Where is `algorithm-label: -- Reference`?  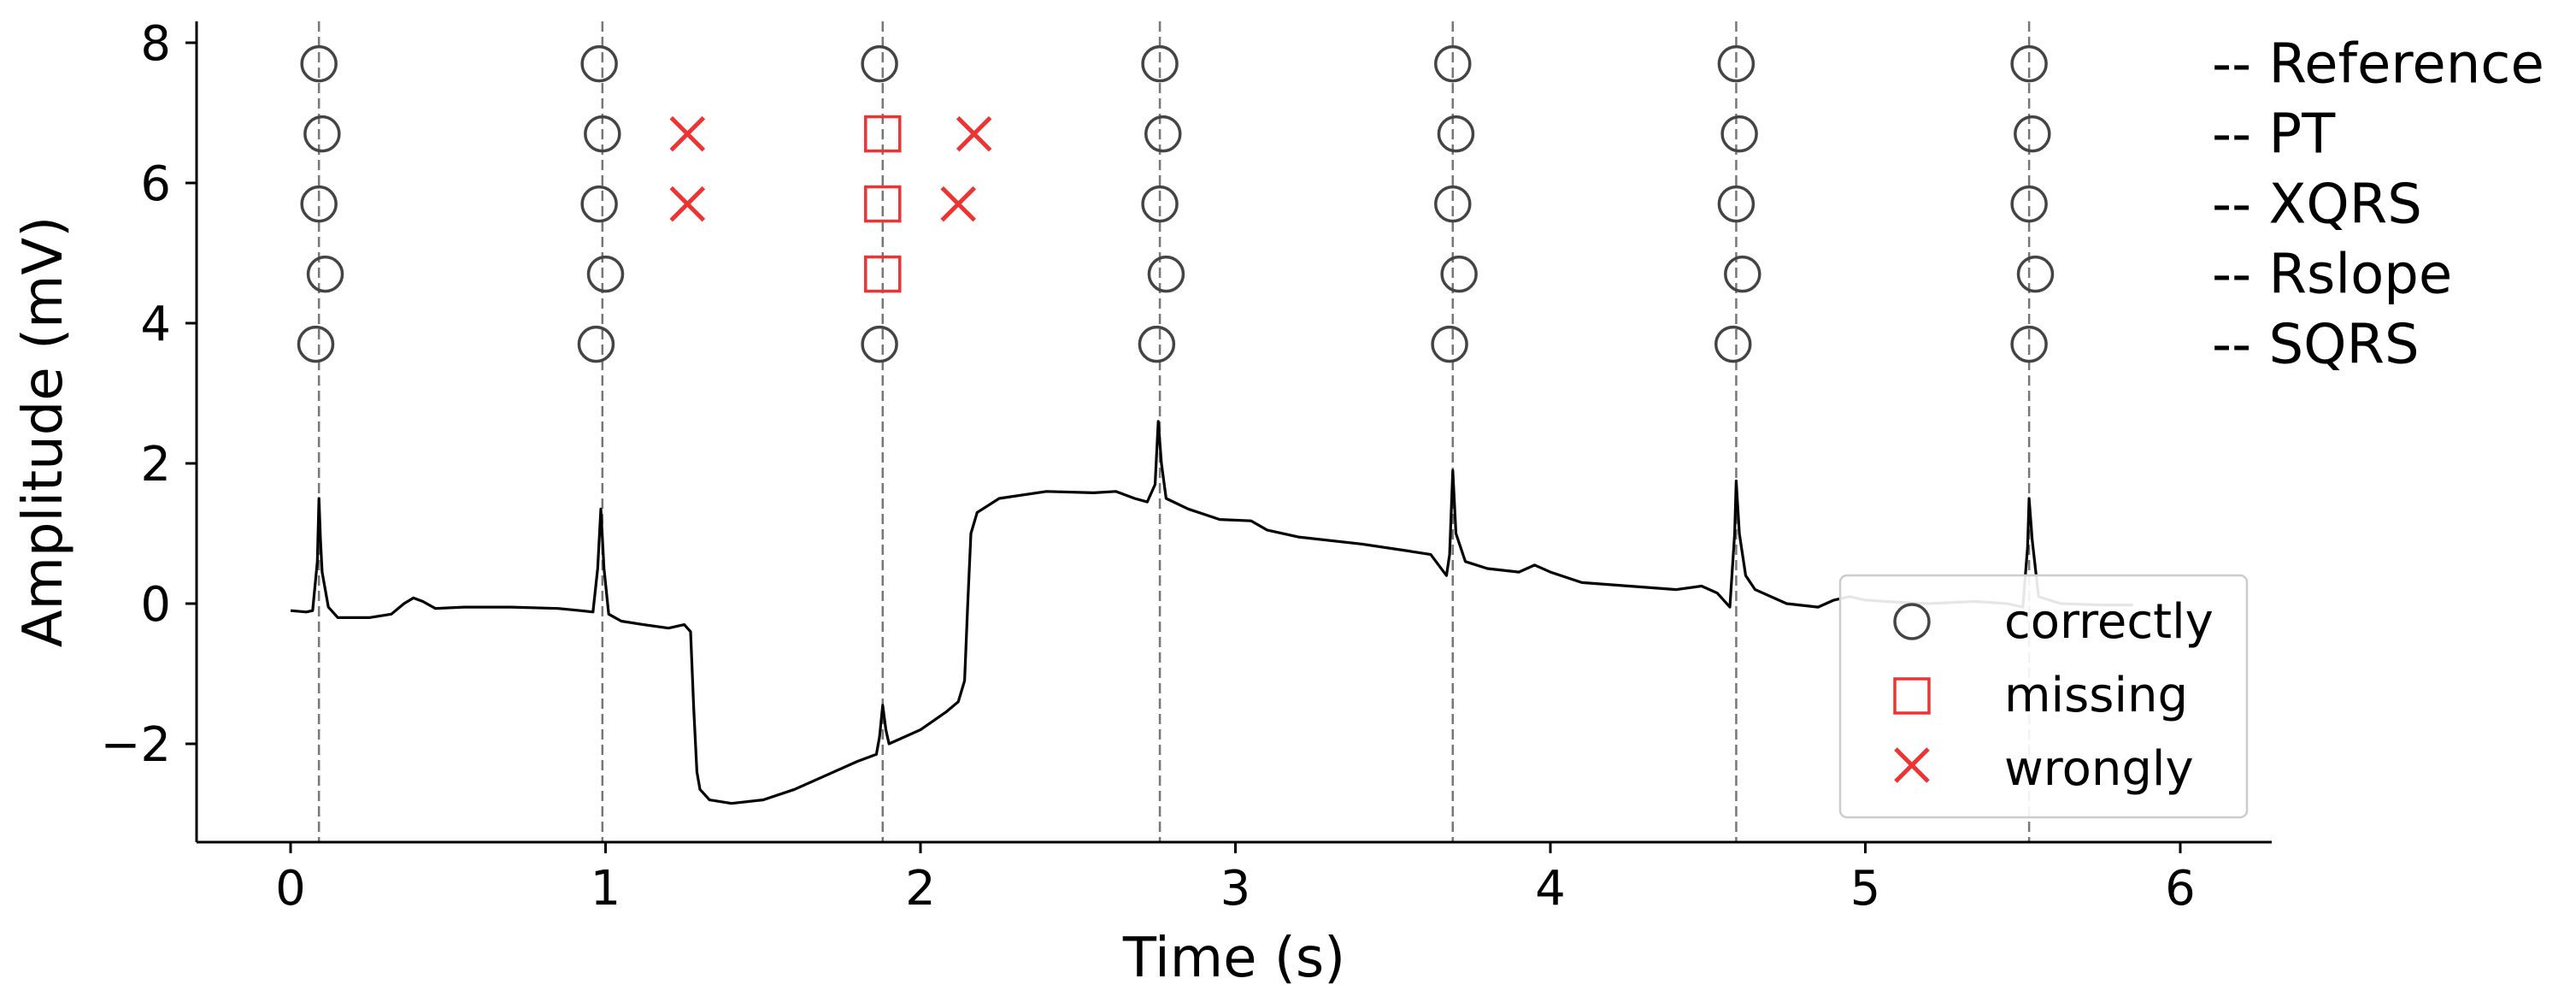 algorithm-label: -- Reference is located at coordinates (2378, 65).